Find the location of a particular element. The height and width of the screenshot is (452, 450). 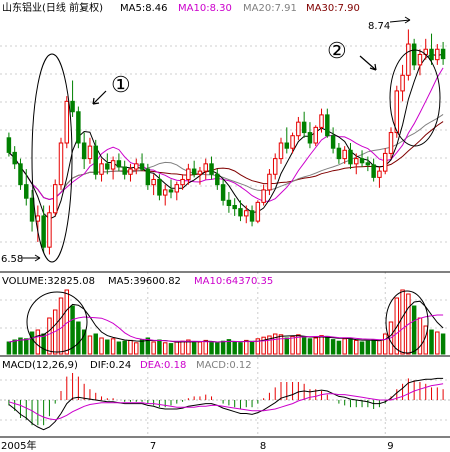

dea-line is located at coordinates (226, 402).